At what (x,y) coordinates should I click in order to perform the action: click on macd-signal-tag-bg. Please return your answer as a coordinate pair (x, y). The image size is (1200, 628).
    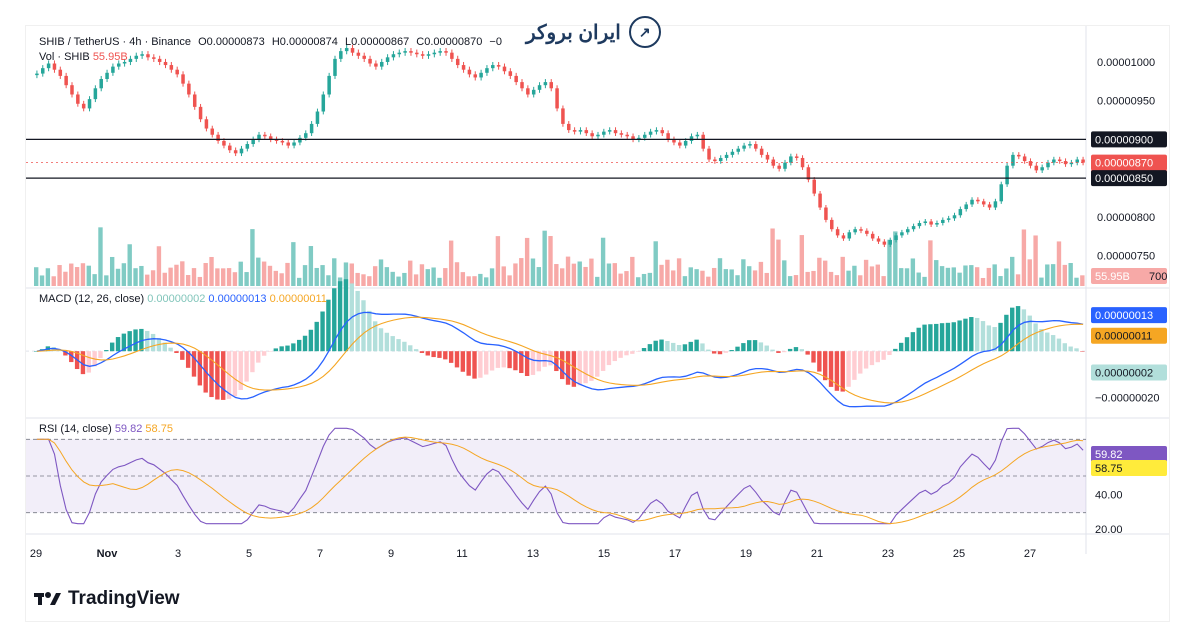
    Looking at the image, I should click on (1129, 335).